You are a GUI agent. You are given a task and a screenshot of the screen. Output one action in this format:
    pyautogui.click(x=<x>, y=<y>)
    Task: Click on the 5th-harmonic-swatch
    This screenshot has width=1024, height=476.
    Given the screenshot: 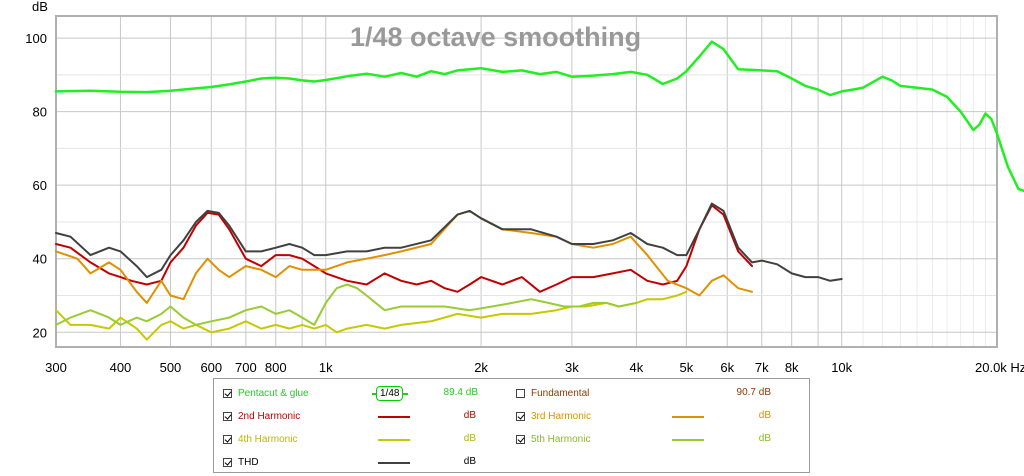 What is the action you would take?
    pyautogui.click(x=688, y=440)
    